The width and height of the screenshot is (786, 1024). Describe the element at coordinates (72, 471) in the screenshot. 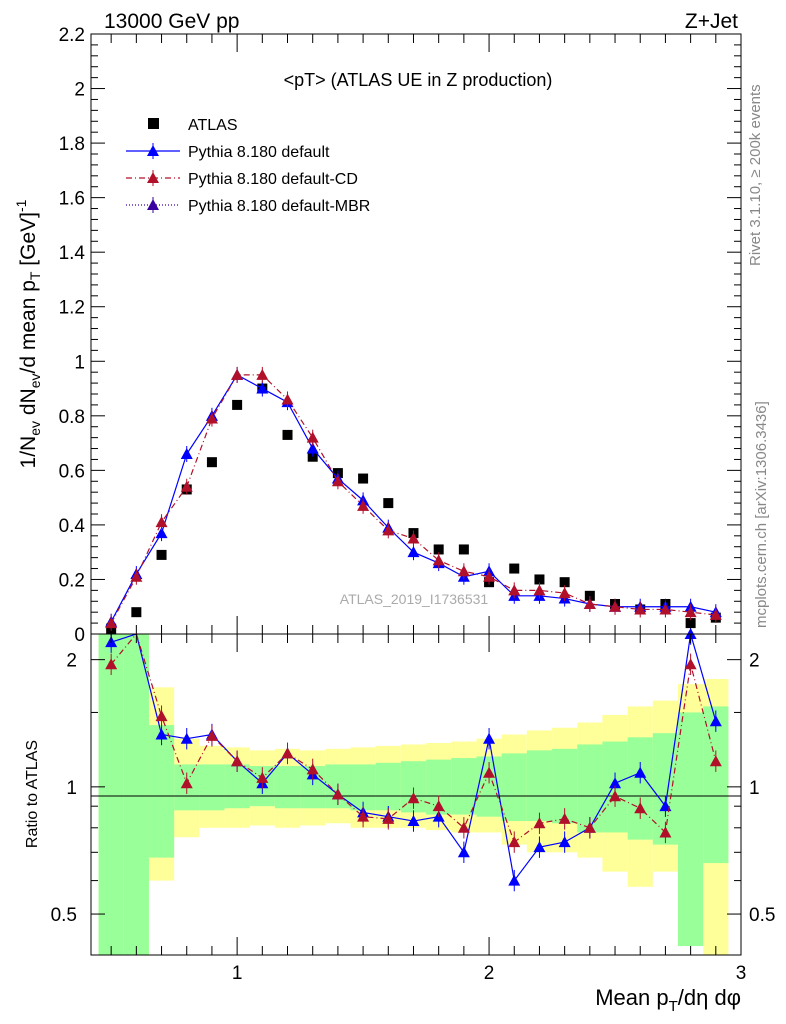

I see `y-tick-label: 0.6` at that location.